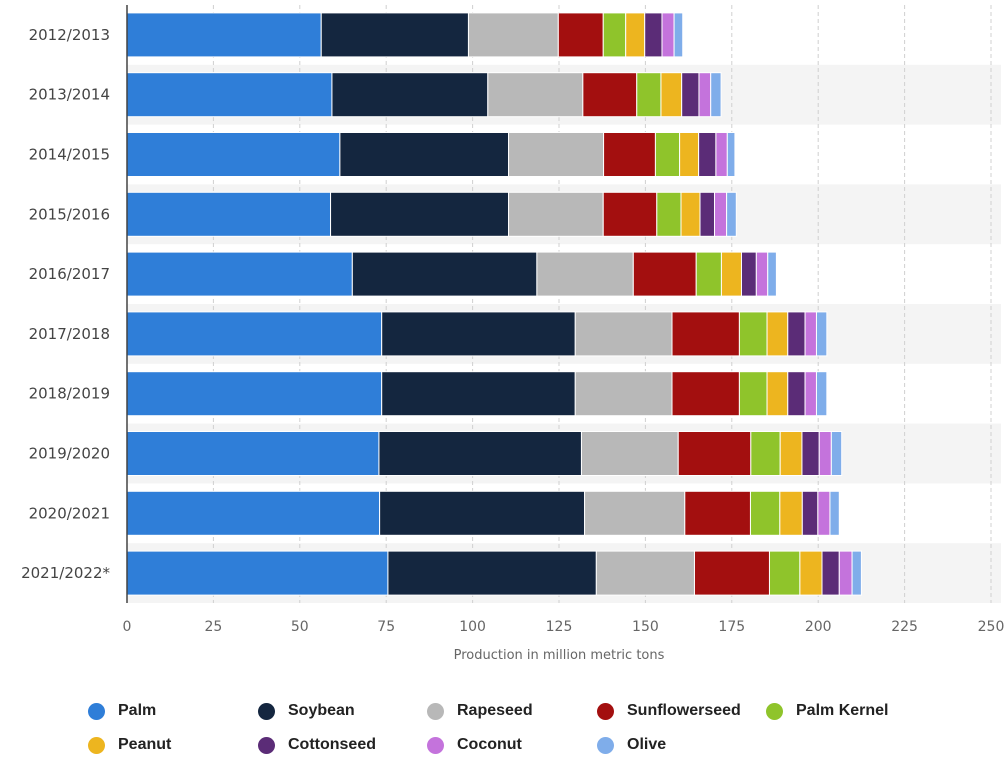  What do you see at coordinates (122, 711) in the screenshot?
I see `legend-item: Palm` at bounding box center [122, 711].